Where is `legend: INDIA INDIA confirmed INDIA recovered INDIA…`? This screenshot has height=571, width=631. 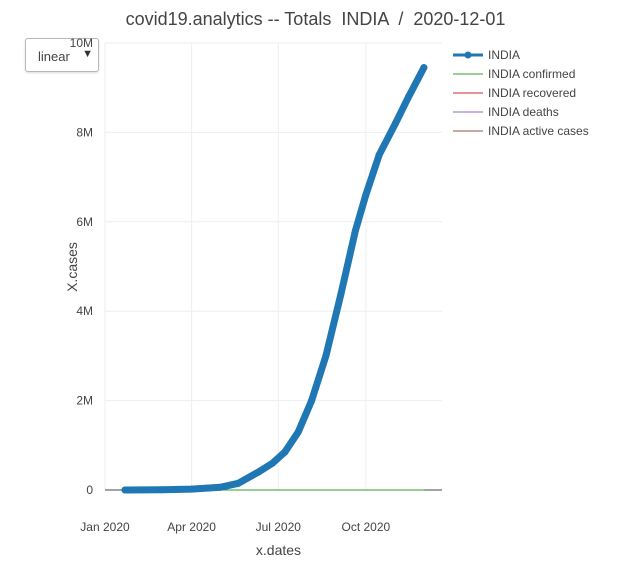
legend: INDIA INDIA confirmed INDIA recovered INDIA… is located at coordinates (521, 93).